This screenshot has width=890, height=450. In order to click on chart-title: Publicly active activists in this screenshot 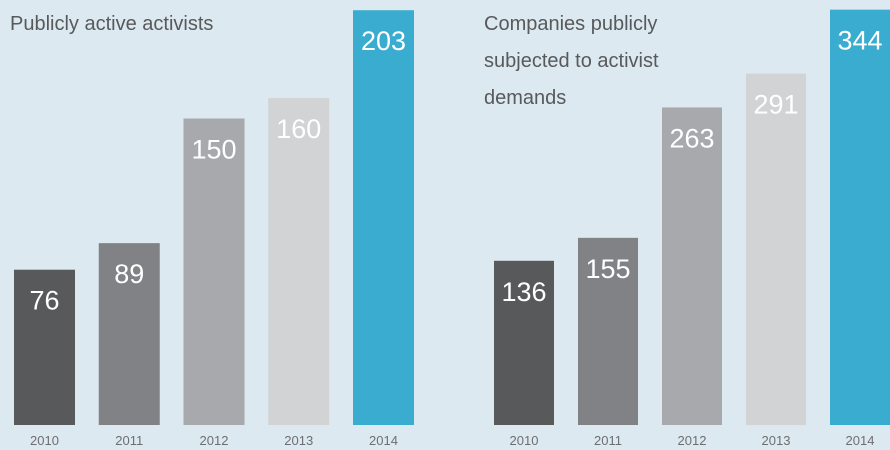, I will do `click(112, 24)`.